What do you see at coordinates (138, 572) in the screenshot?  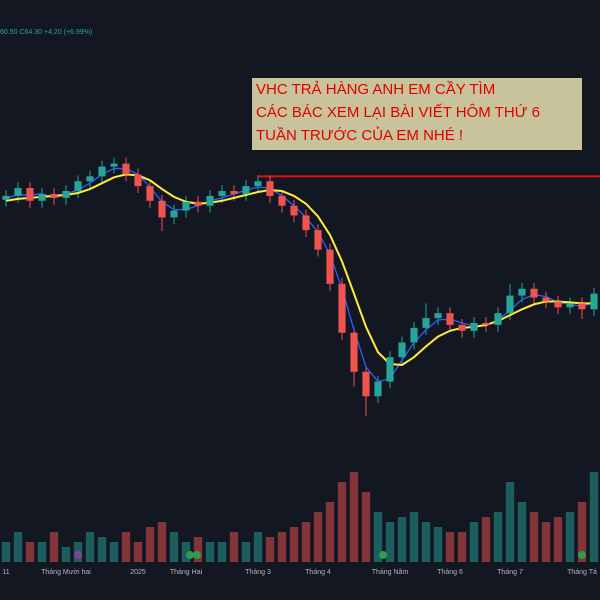 I see `x-tick-label: 2025` at bounding box center [138, 572].